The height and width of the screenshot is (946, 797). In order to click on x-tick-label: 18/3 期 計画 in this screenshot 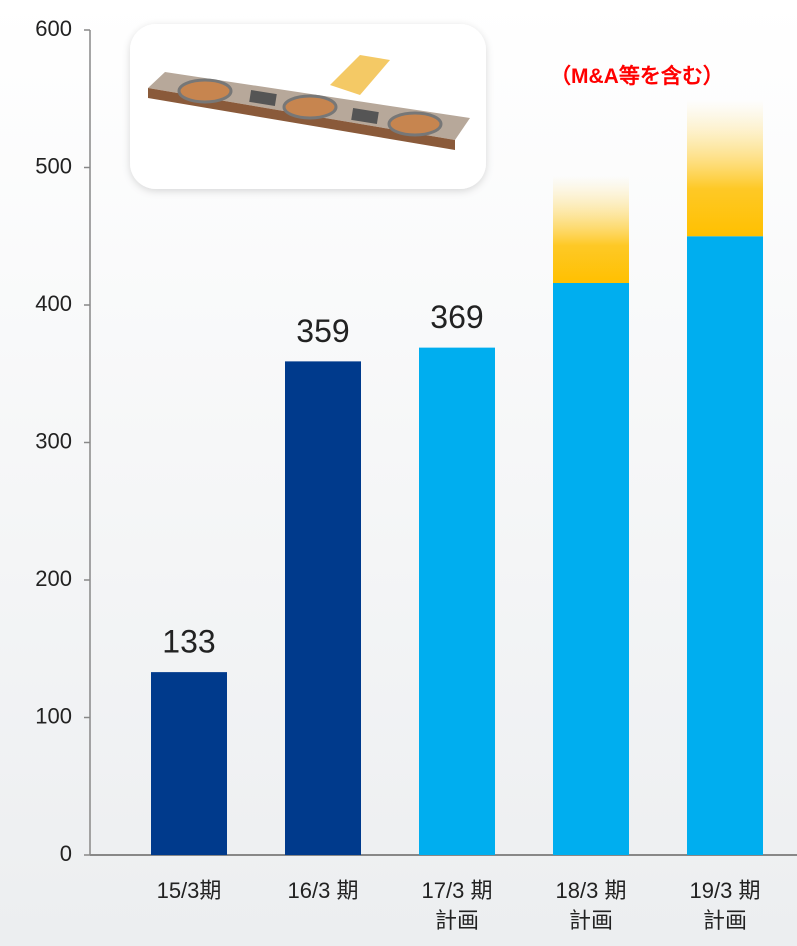, I will do `click(591, 905)`.